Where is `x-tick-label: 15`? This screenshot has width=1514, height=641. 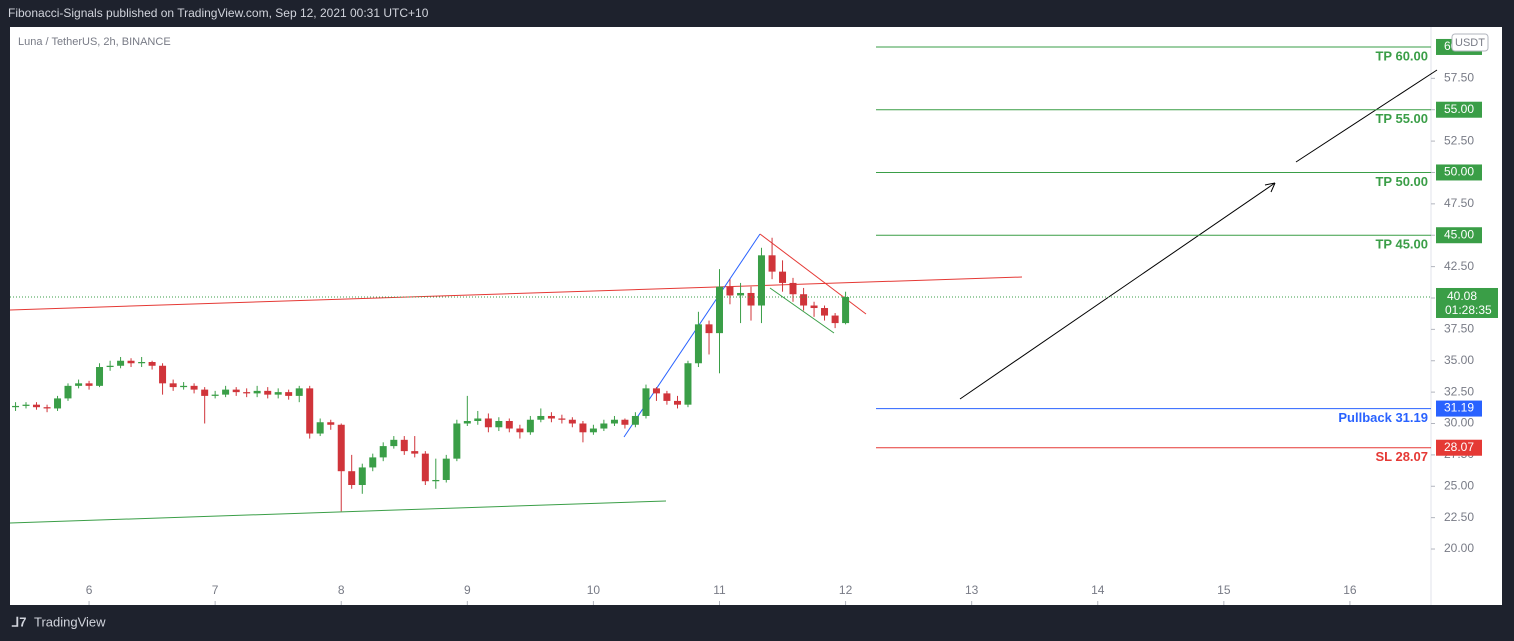
x-tick-label: 15 is located at coordinates (1224, 590).